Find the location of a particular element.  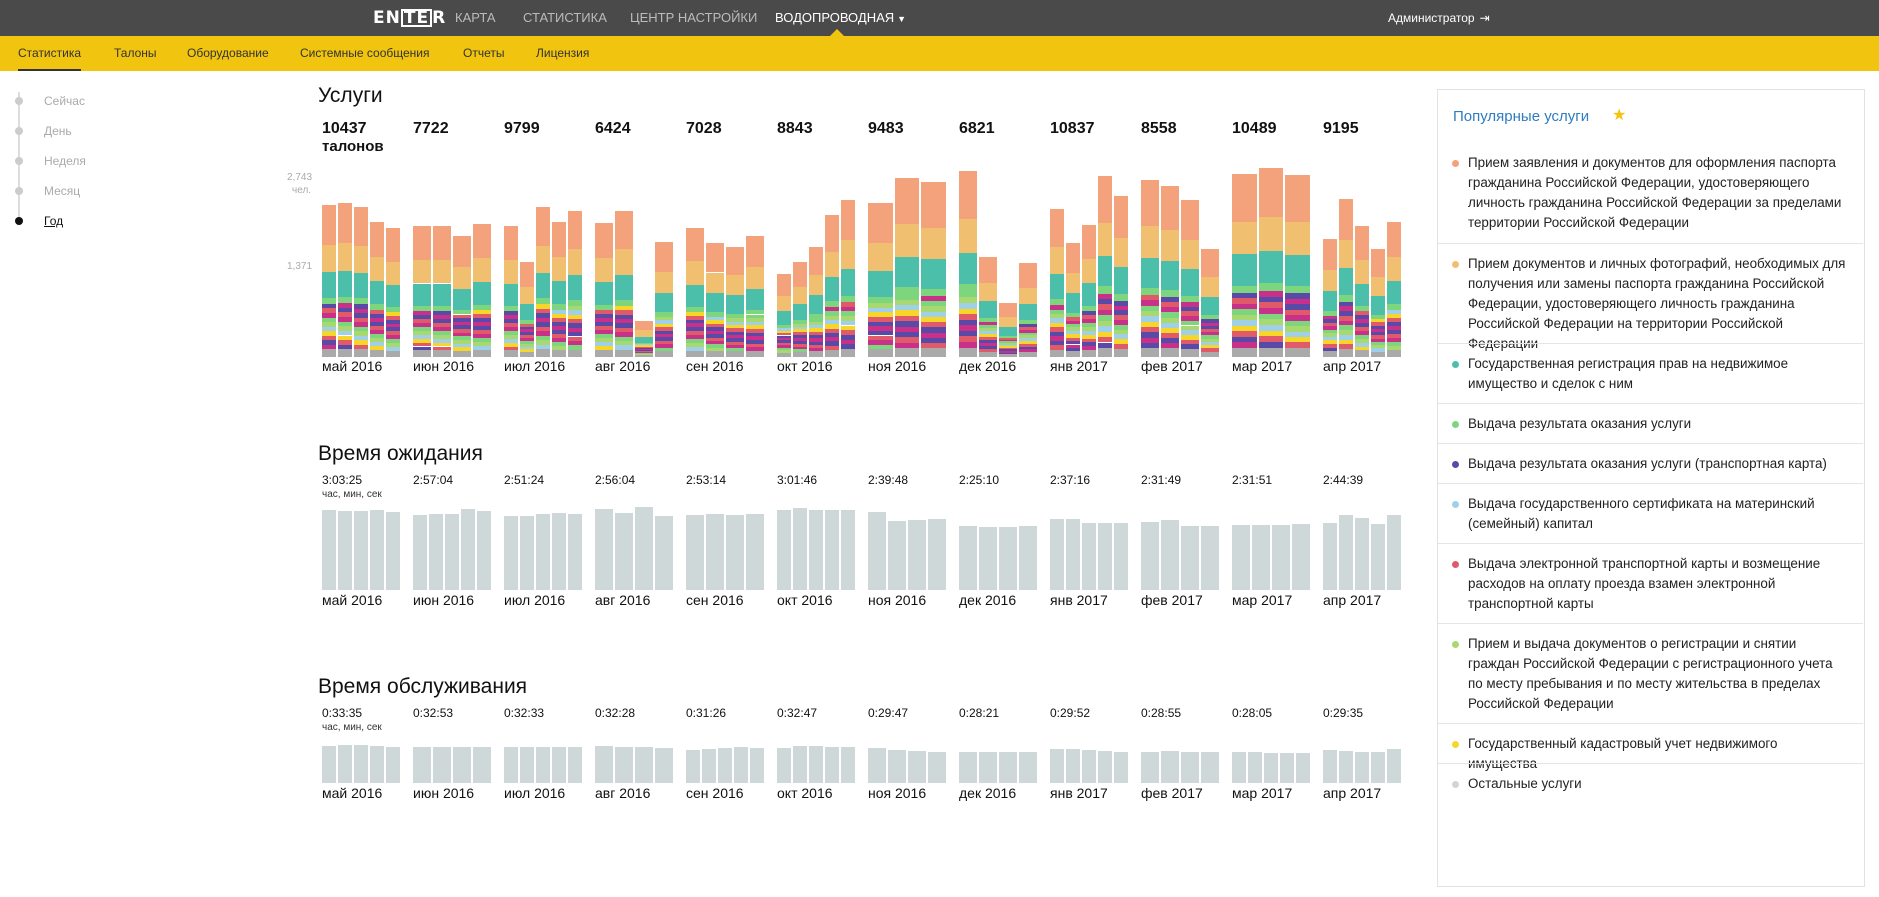

enter-logo: EN TE R is located at coordinates (410, 18).